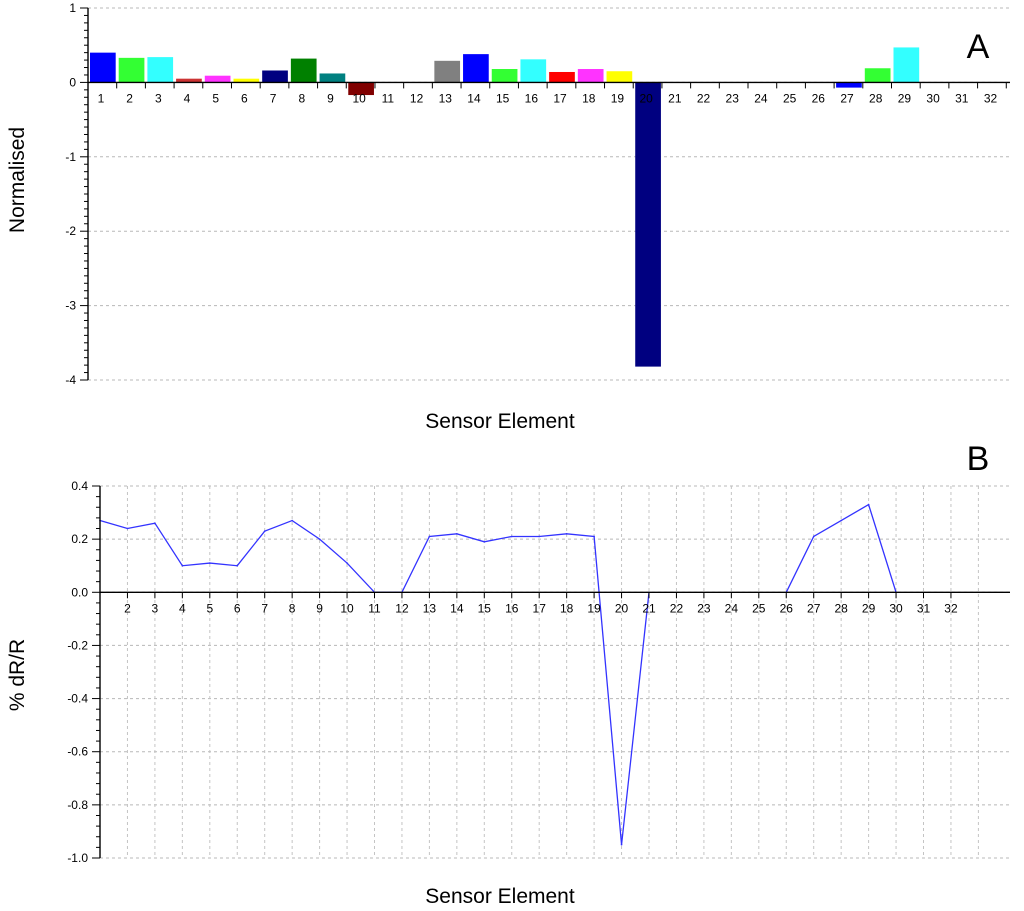 This screenshot has height=911, width=1024. I want to click on x-tick-label: 1, so click(101, 98).